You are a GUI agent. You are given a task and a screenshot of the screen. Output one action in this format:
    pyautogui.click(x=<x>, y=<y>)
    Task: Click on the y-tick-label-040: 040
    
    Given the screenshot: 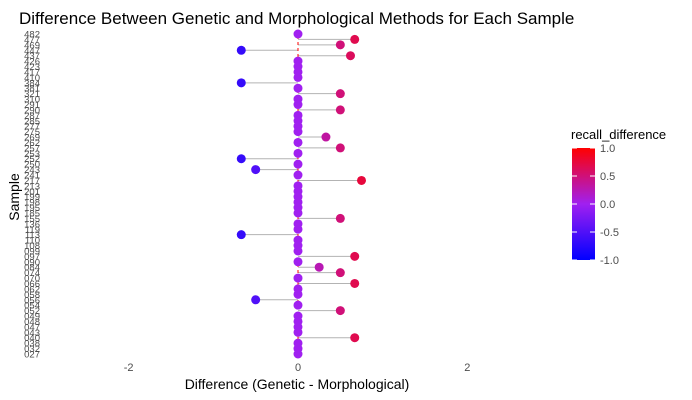 What is the action you would take?
    pyautogui.click(x=32, y=338)
    